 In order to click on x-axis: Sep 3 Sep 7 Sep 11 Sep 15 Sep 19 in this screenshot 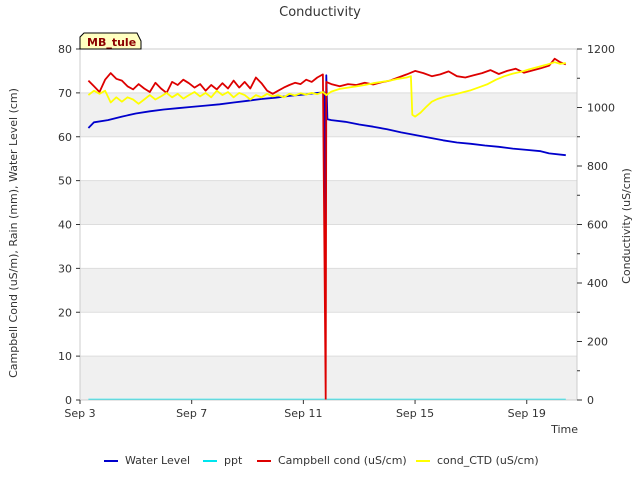, I will do `click(305, 410)`.